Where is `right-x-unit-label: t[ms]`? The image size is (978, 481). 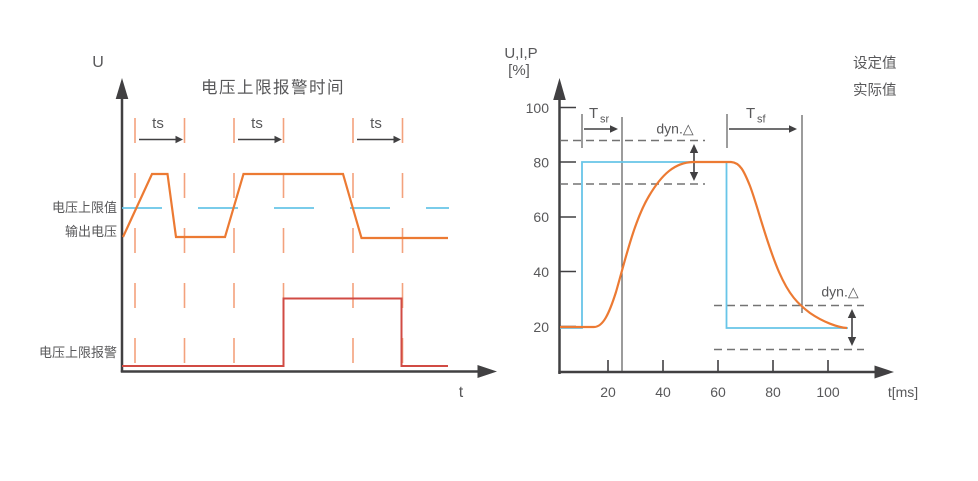 right-x-unit-label: t[ms] is located at coordinates (903, 392).